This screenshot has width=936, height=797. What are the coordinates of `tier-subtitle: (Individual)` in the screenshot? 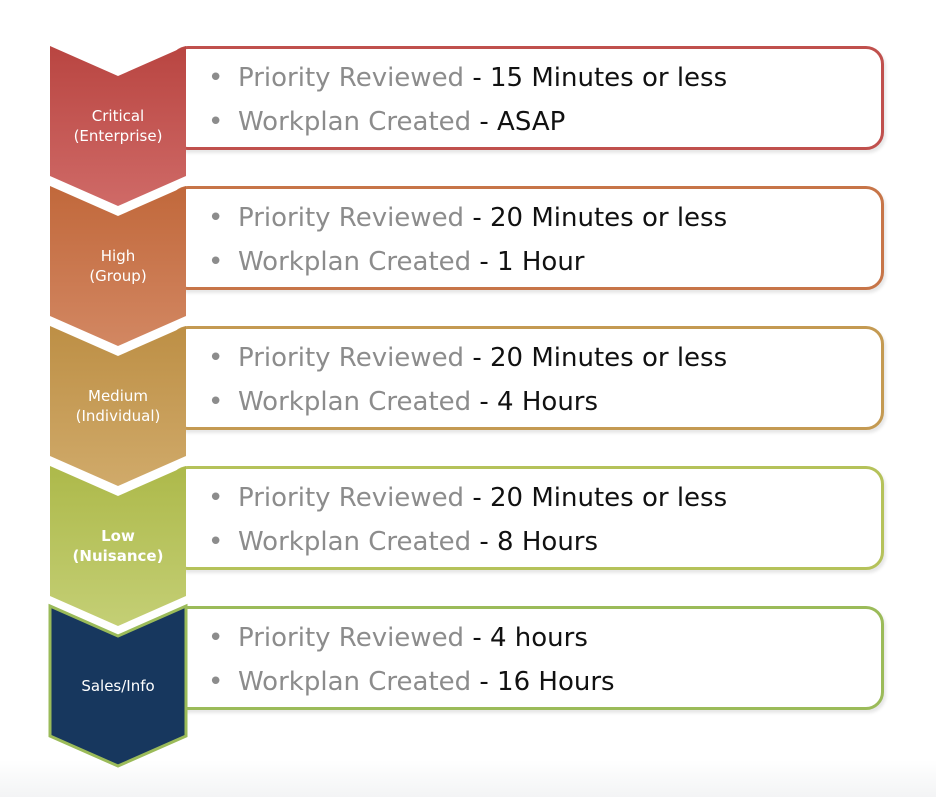 It's located at (118, 416).